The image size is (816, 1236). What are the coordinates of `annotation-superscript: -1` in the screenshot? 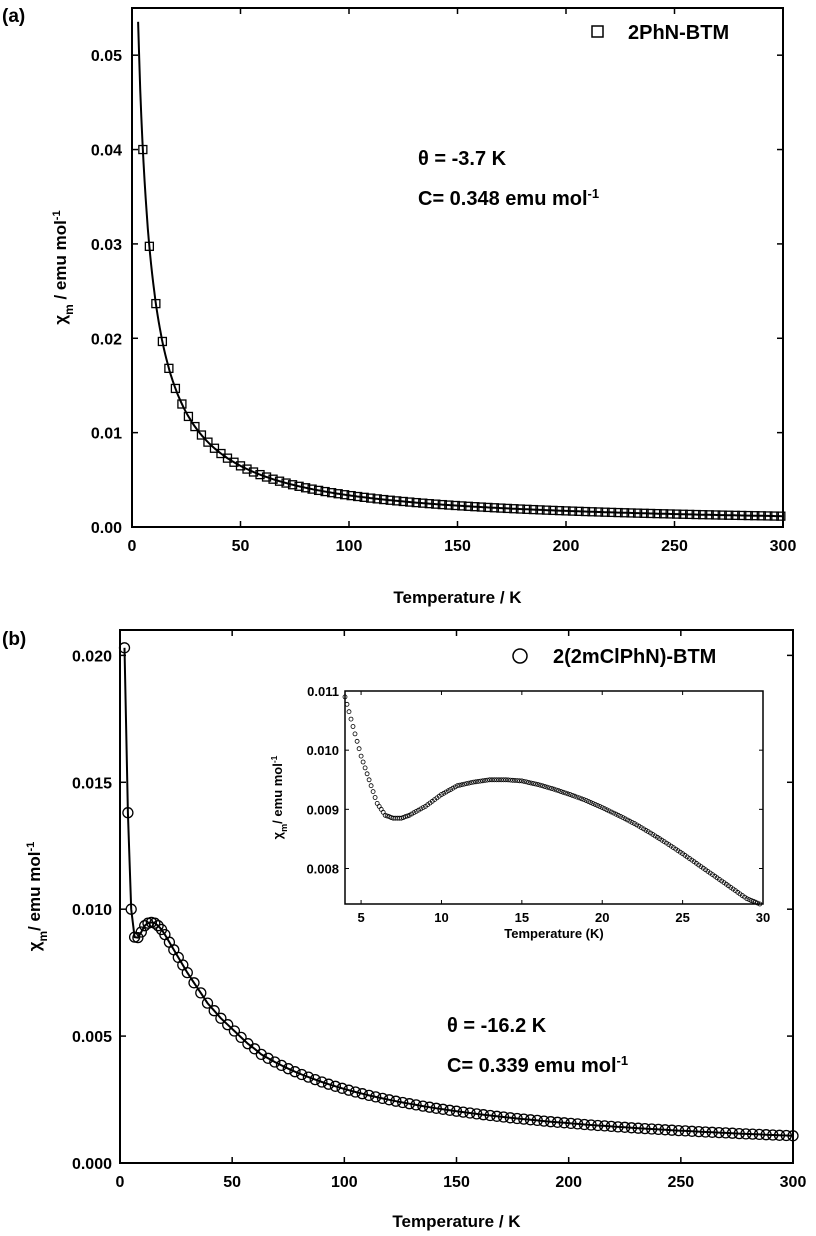 It's located at (594, 193).